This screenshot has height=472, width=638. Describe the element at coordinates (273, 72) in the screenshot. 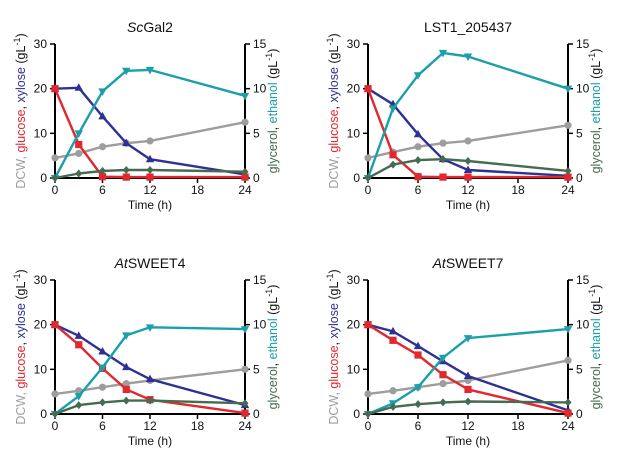

I see `right-label-unit: (gL` at that location.